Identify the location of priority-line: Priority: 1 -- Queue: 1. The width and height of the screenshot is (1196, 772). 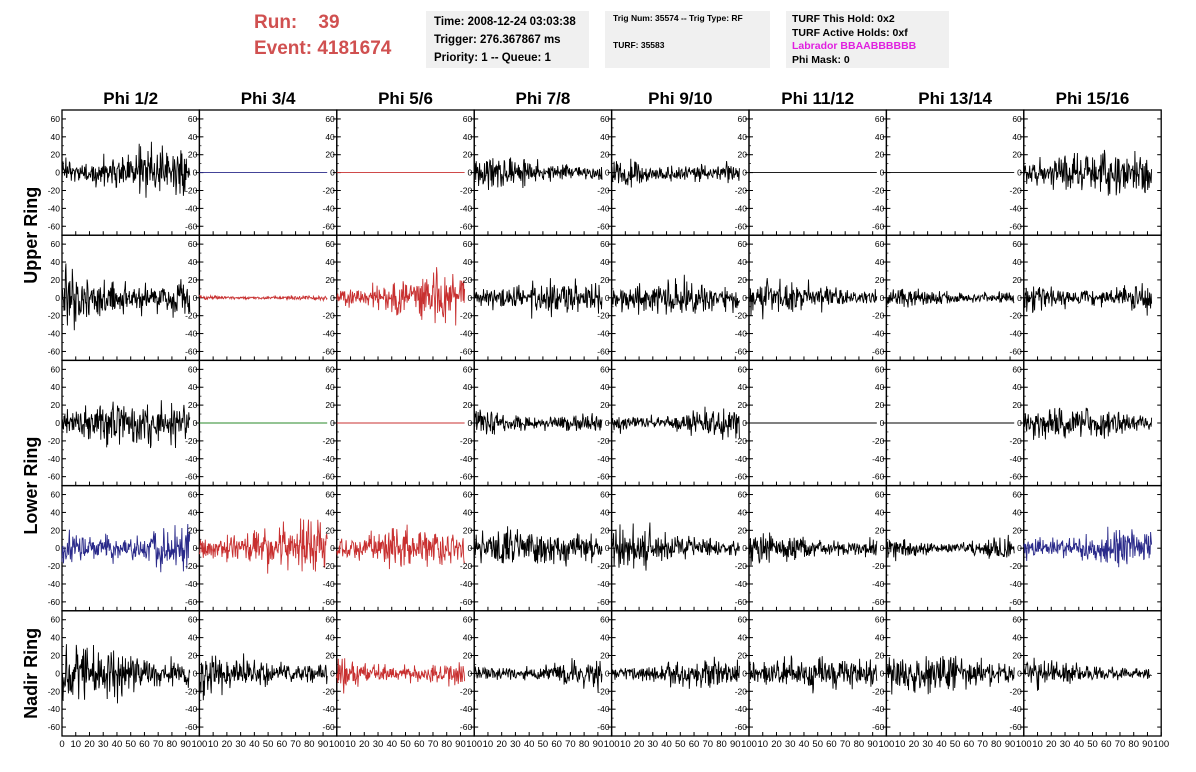
(492, 58).